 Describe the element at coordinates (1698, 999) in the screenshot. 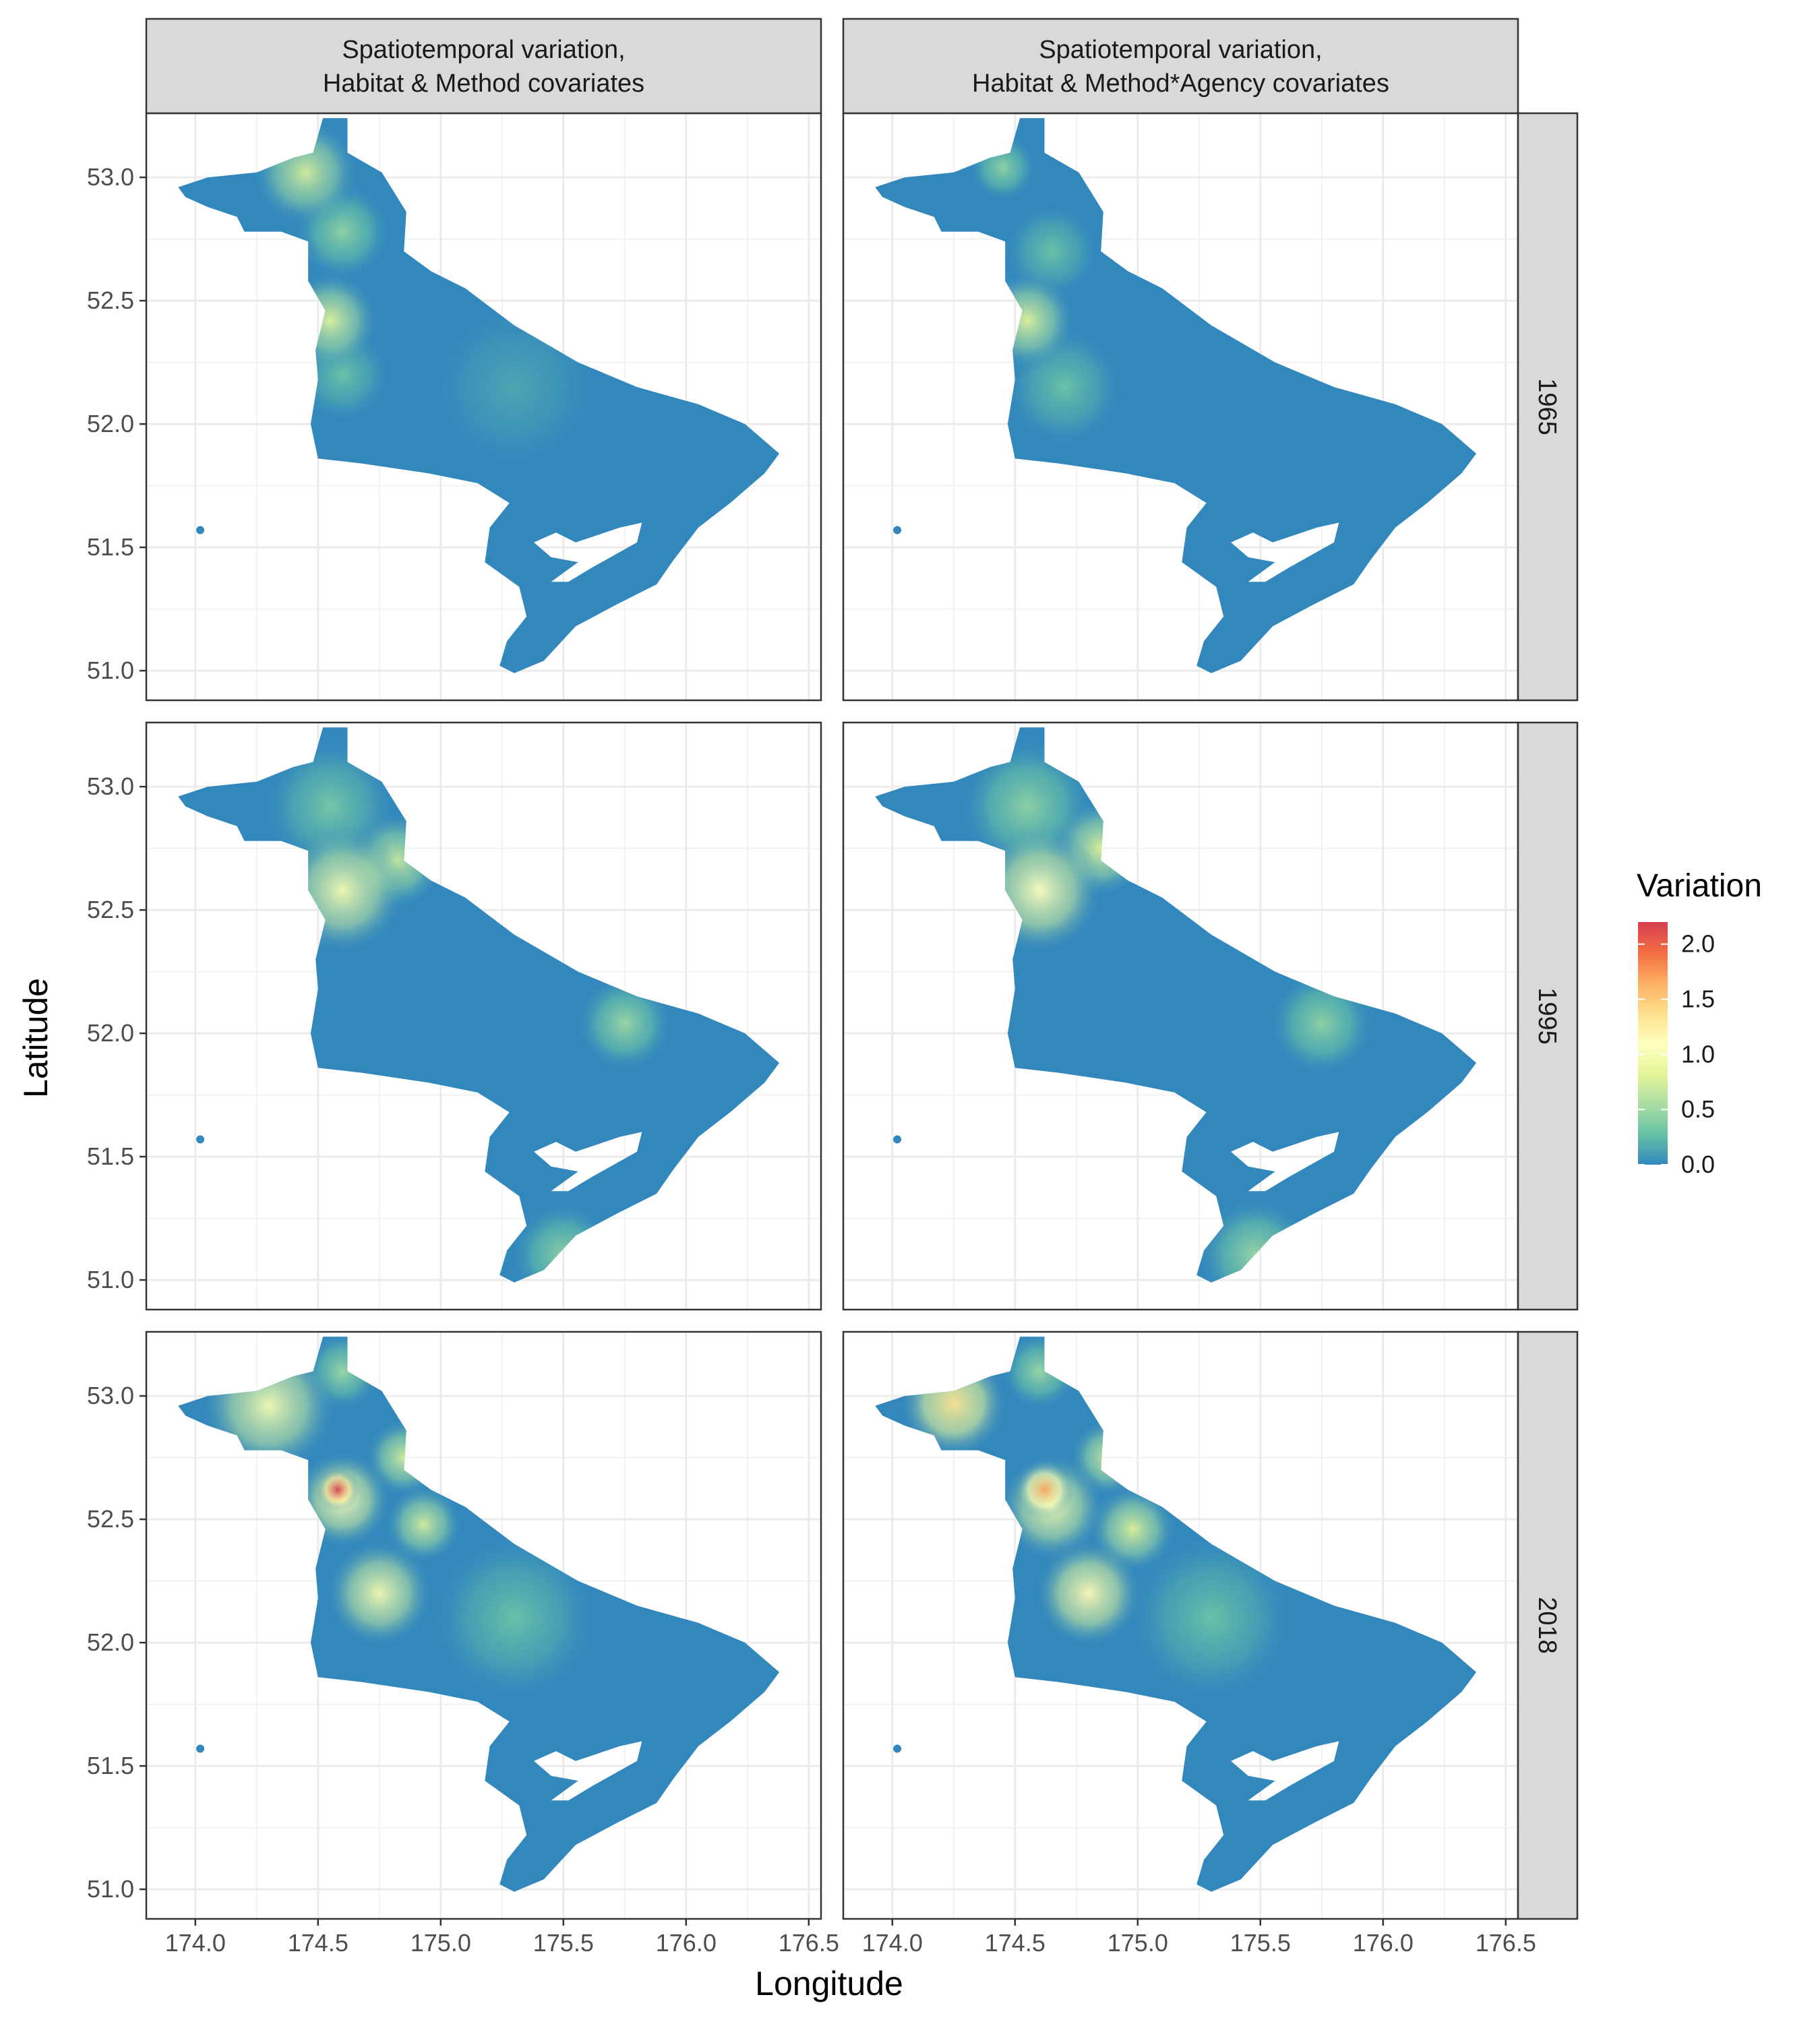

I see `legend-label: 1.5` at that location.